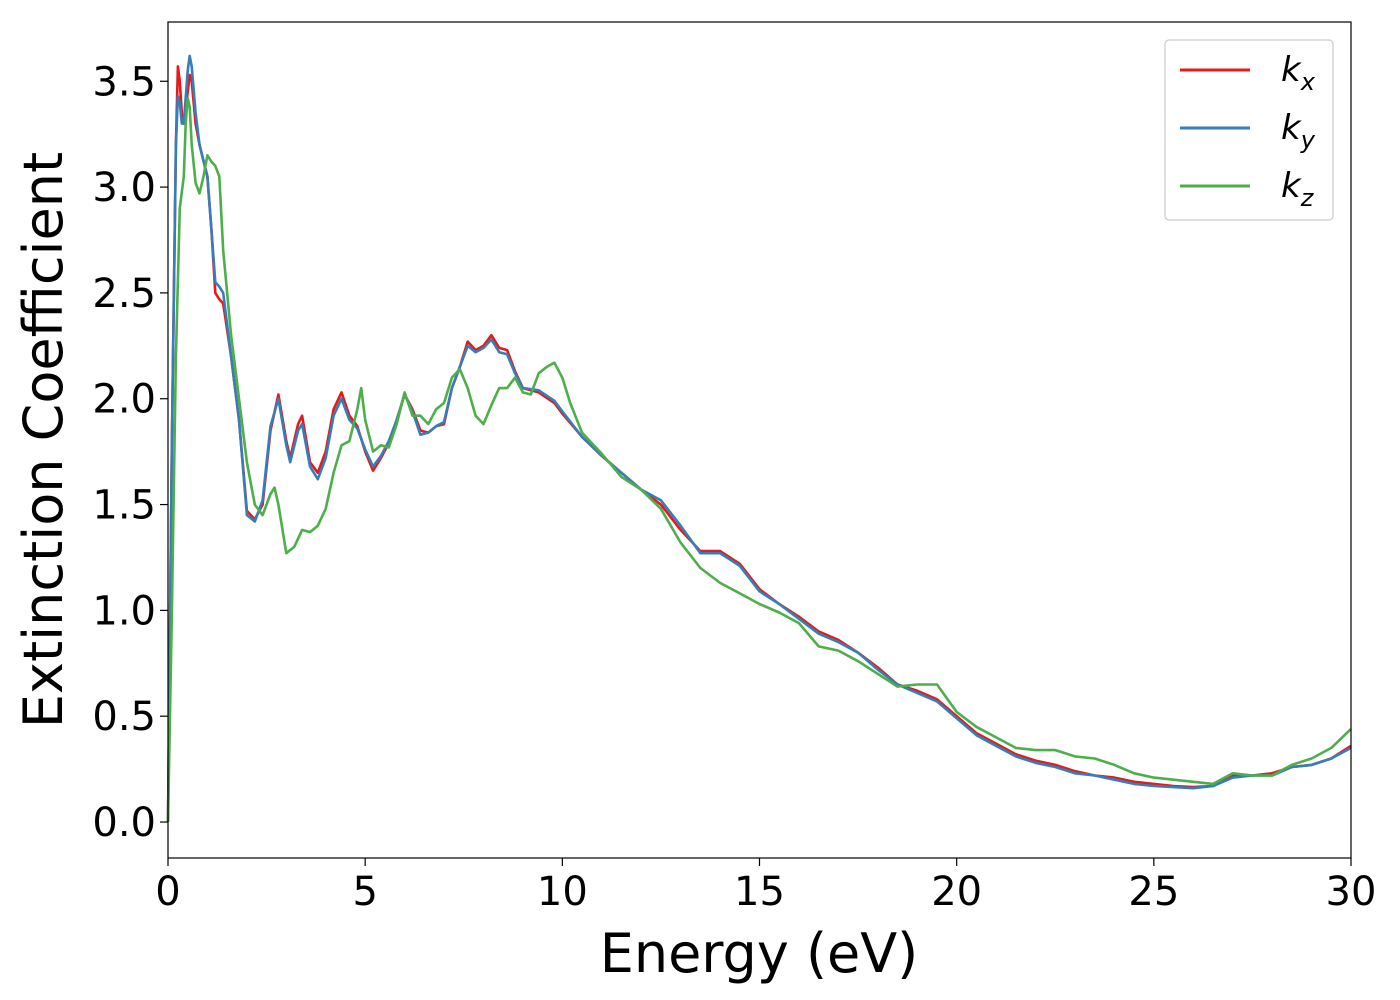 The width and height of the screenshot is (1400, 1000). What do you see at coordinates (124, 717) in the screenshot?
I see `y-tick-label: 0.5` at bounding box center [124, 717].